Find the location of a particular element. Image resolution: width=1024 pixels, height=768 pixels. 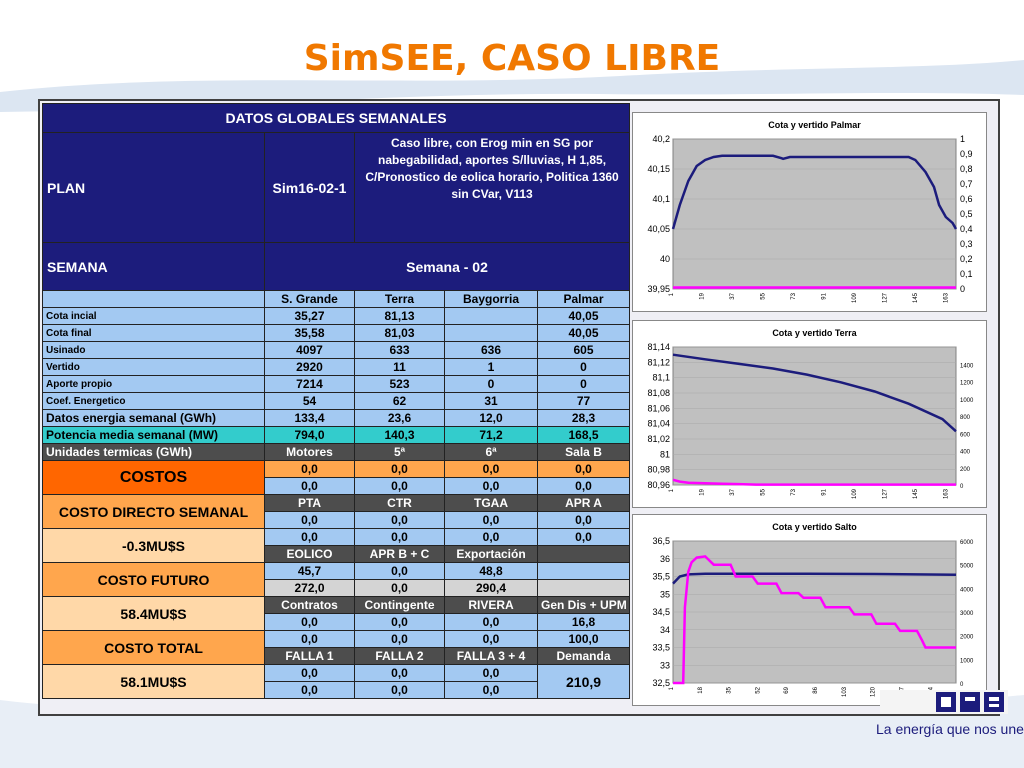

generator-header: FALLA 1 is located at coordinates (309, 656).